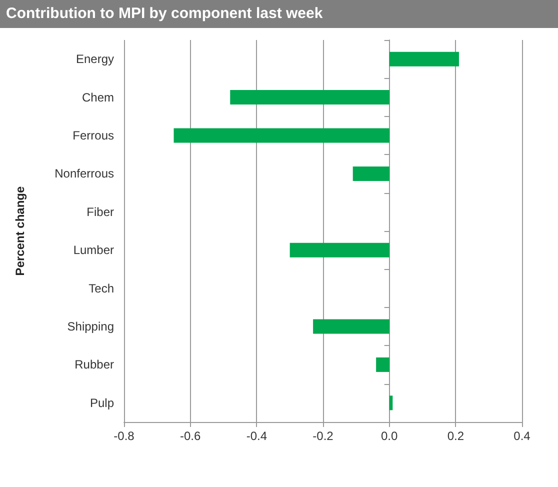  I want to click on x-tick-label: -0.6, so click(190, 436).